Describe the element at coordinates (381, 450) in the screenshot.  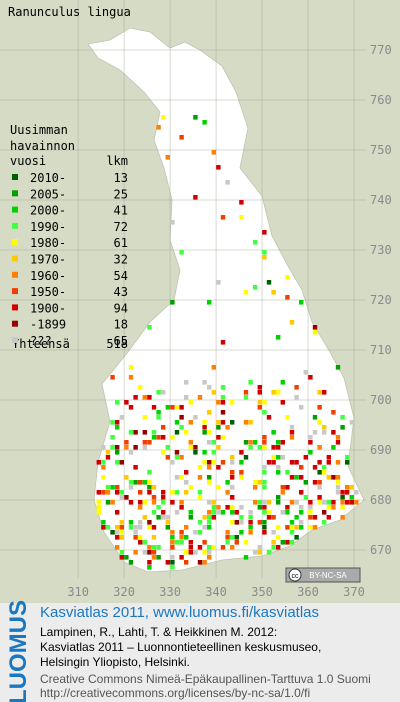
I see `y-tick-label: 690` at that location.